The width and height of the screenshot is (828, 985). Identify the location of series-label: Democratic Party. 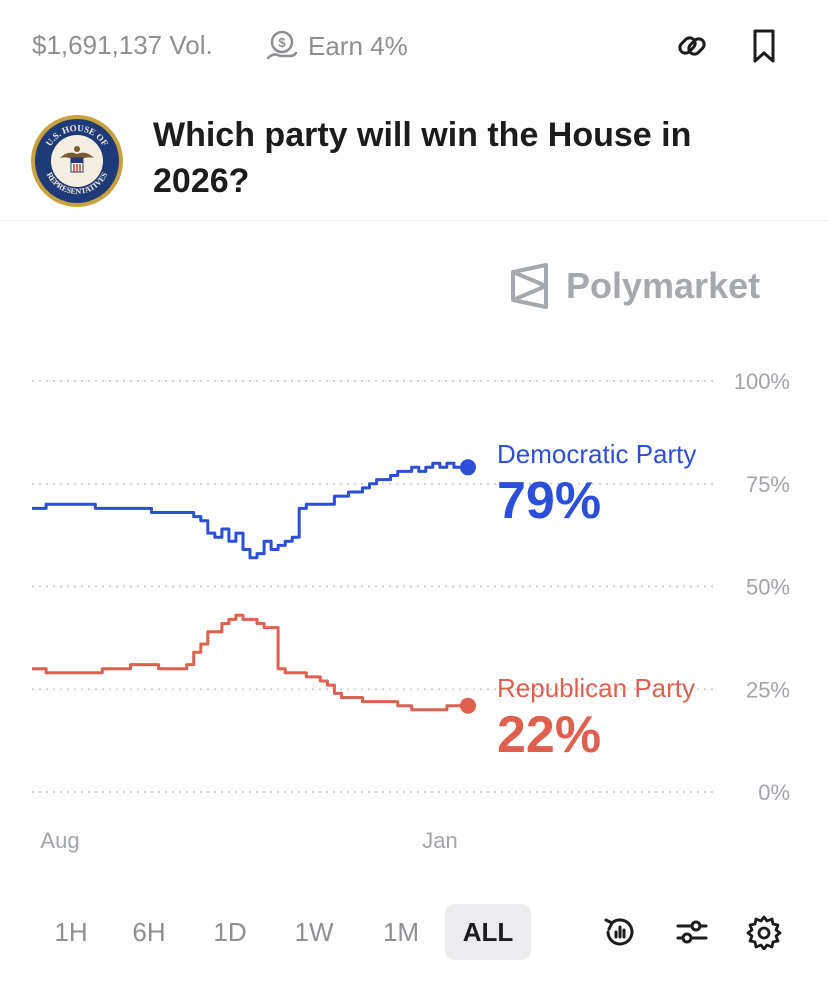
(596, 454).